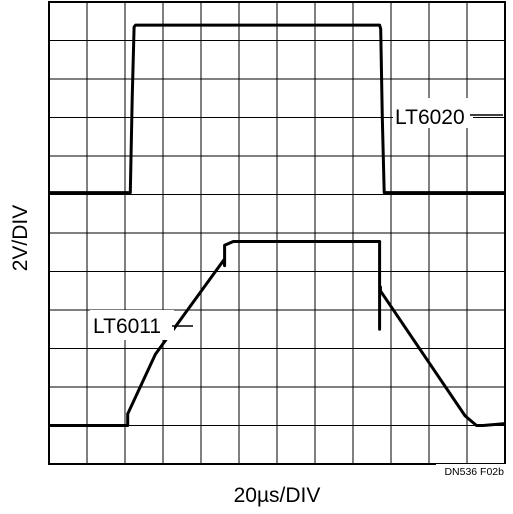 This screenshot has height=514, width=513. I want to click on lt6020-label: LT6020, so click(430, 117).